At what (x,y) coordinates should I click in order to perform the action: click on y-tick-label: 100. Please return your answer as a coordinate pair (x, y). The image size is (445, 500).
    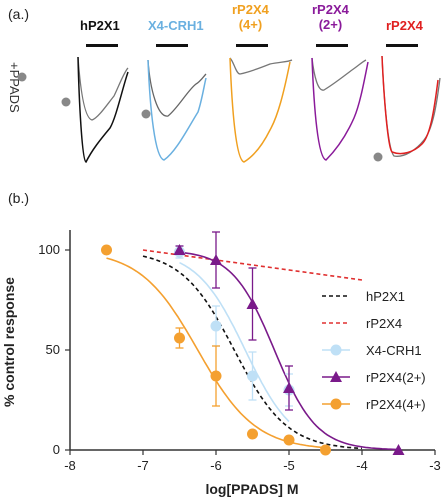
    Looking at the image, I should click on (49, 249).